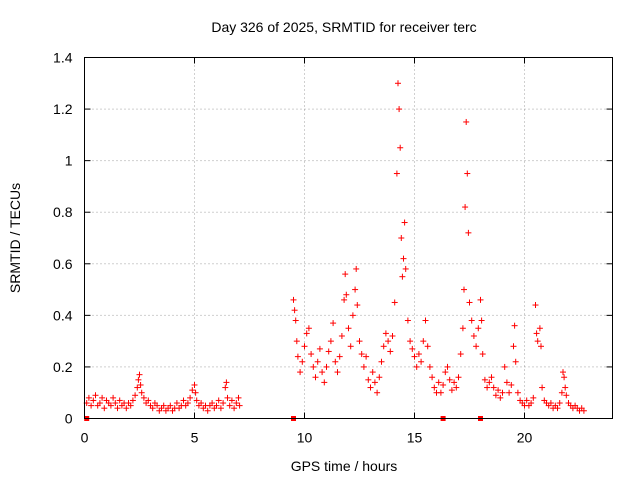  What do you see at coordinates (63, 109) in the screenshot?
I see `y-tick-label: 1.2` at bounding box center [63, 109].